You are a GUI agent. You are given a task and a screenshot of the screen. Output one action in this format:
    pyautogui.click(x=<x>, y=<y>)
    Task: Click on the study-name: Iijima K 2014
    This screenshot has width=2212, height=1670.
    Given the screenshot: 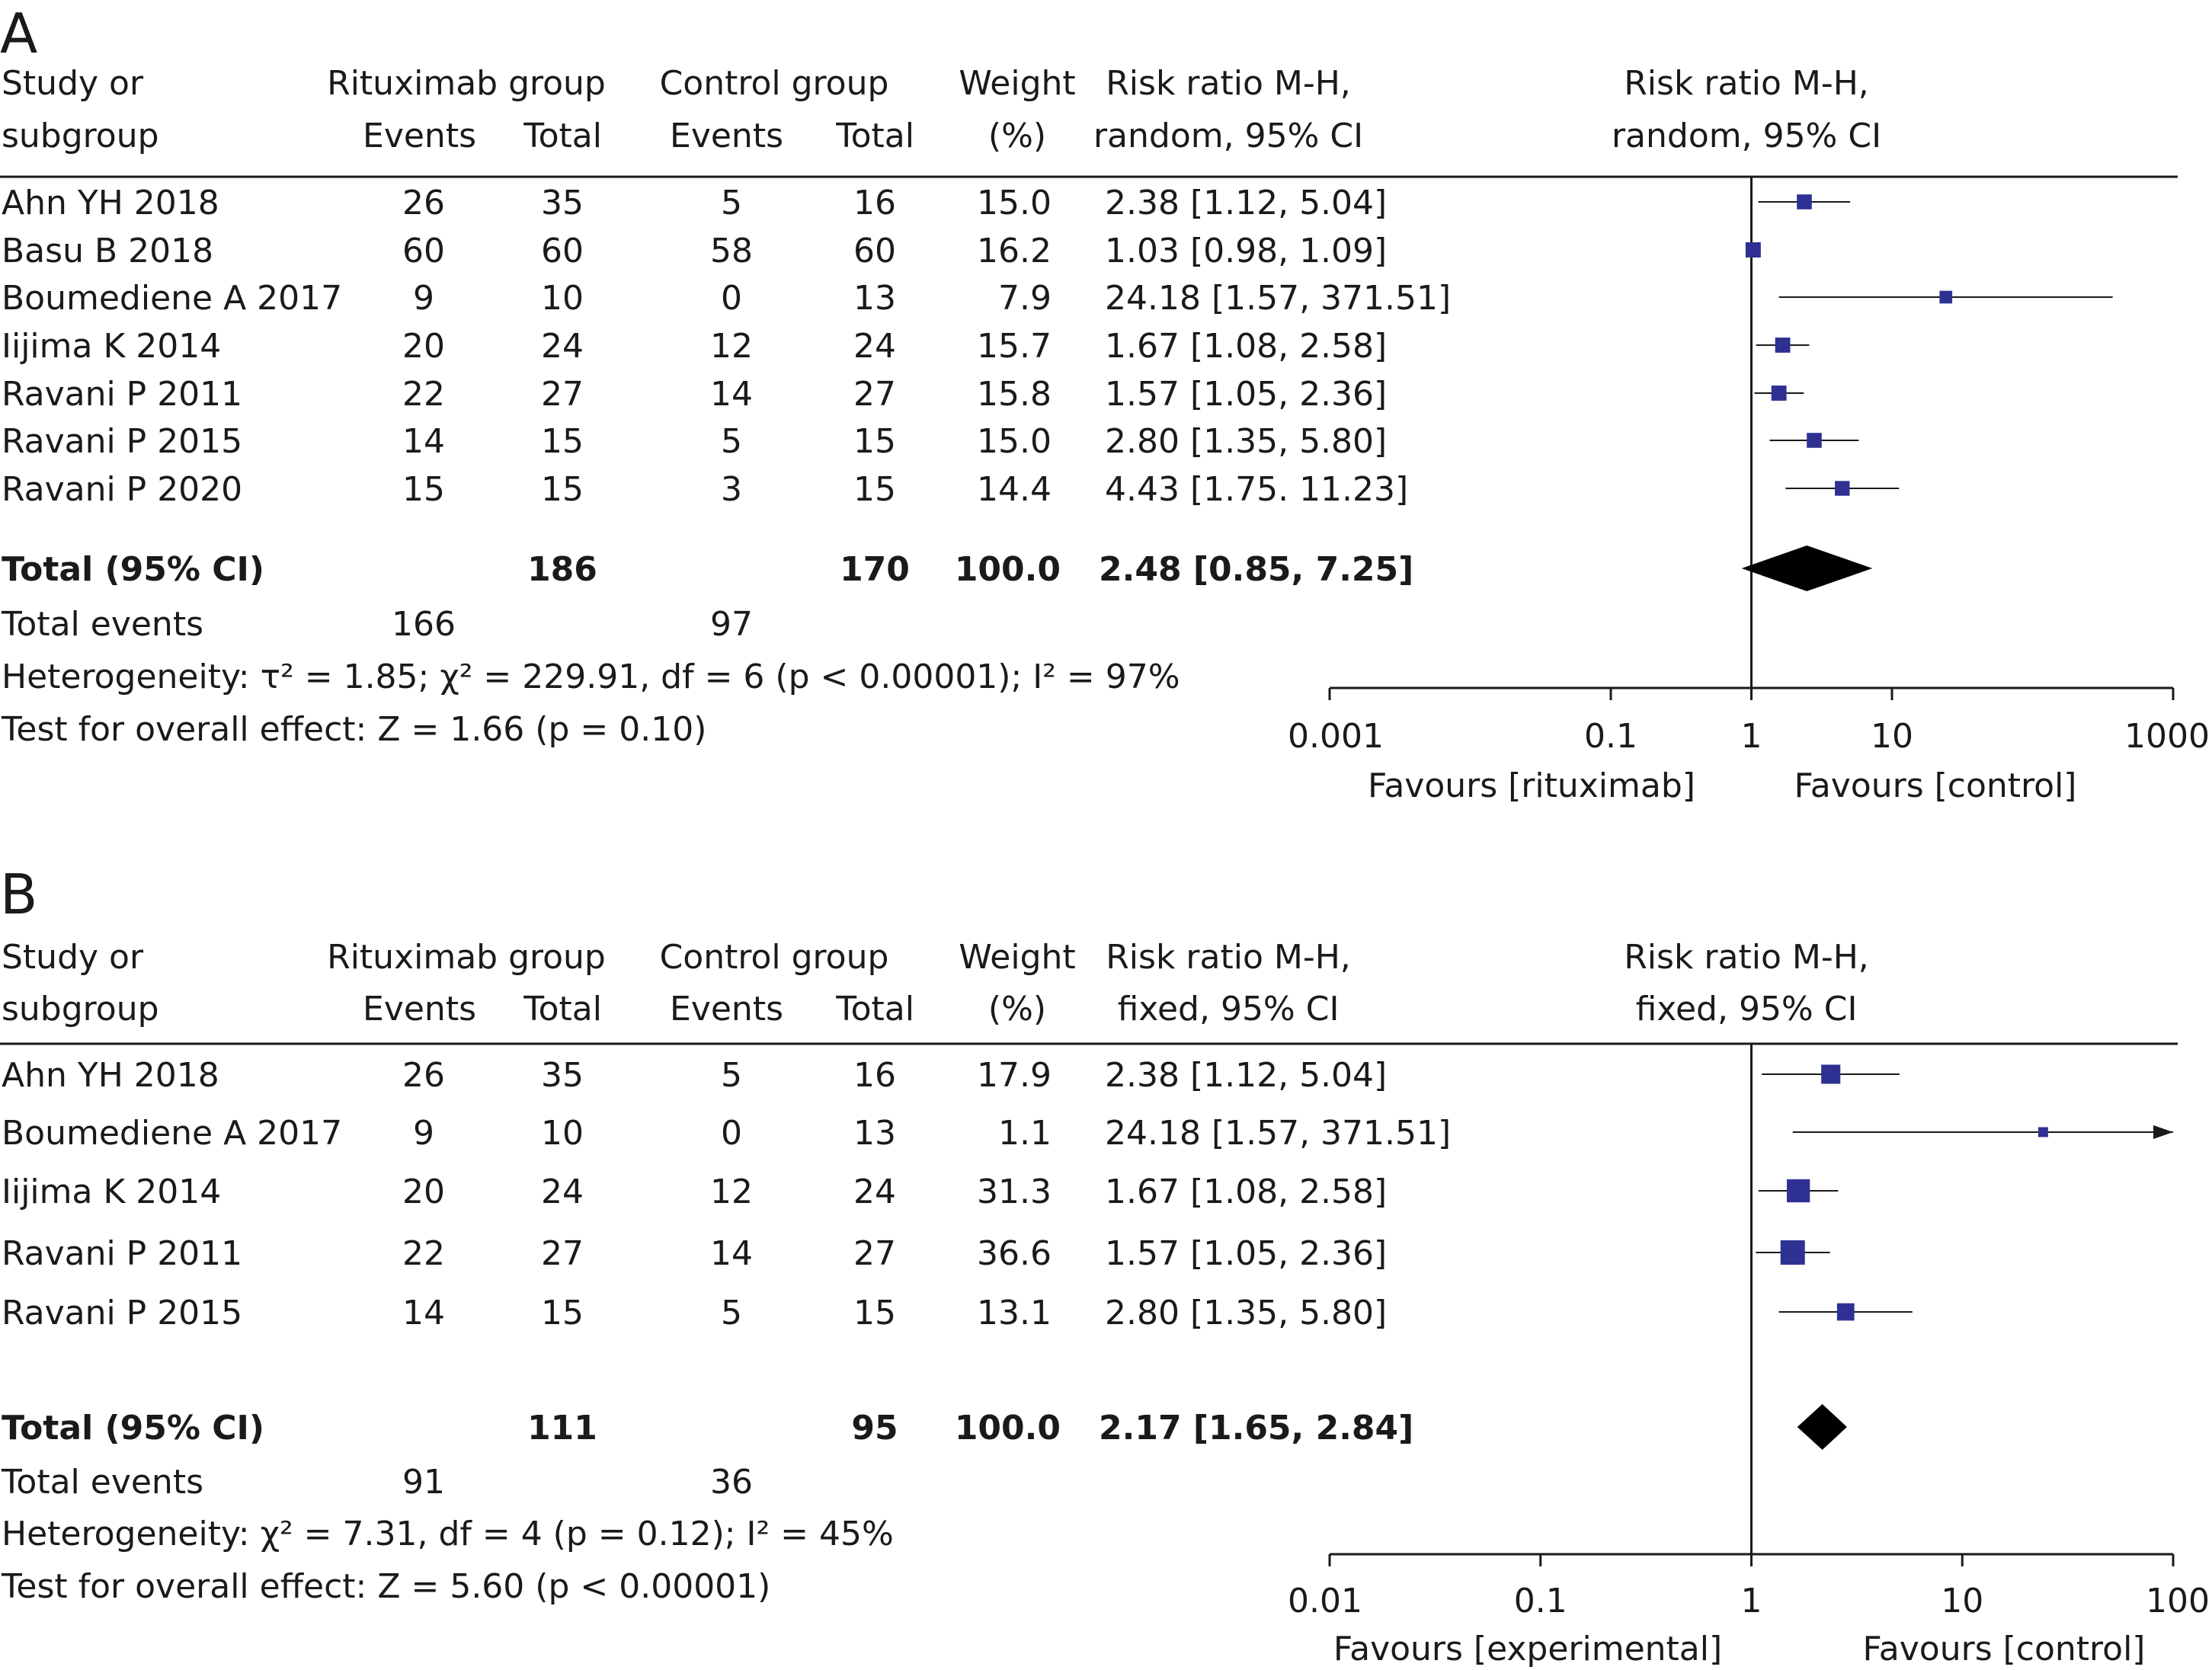 What is the action you would take?
    pyautogui.click(x=112, y=1192)
    